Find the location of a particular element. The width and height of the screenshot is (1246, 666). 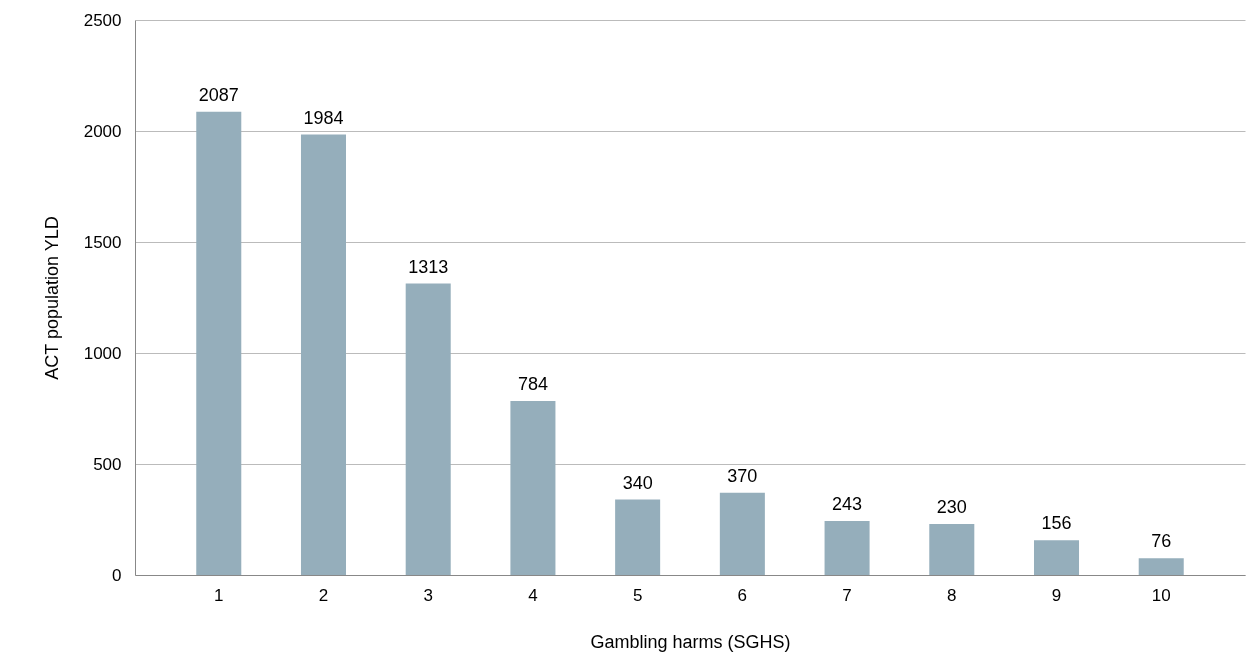

x-tick-label: 10 is located at coordinates (1161, 595).